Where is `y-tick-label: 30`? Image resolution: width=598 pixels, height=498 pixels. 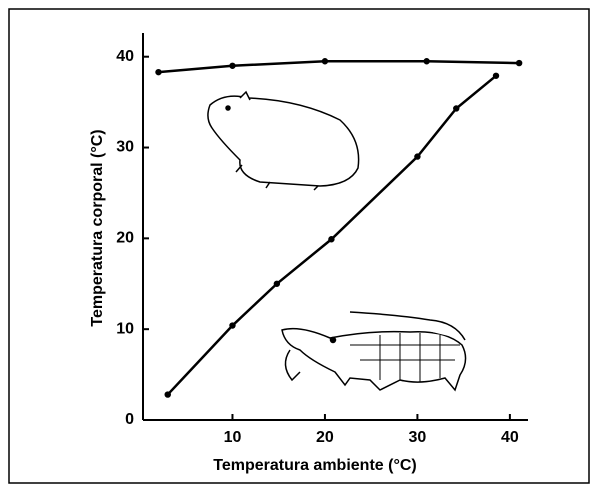 y-tick-label: 30 is located at coordinates (125, 147).